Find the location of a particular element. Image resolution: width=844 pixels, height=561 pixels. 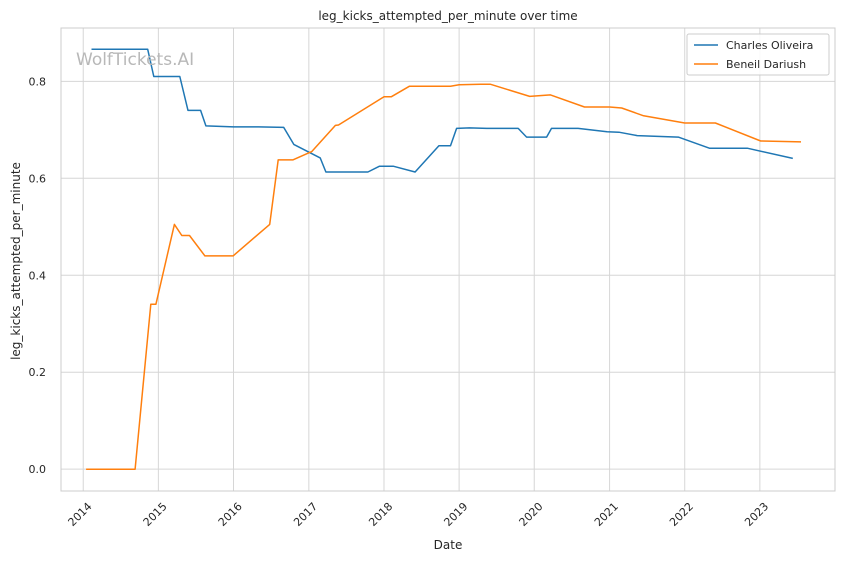

legend-box is located at coordinates (758, 54).